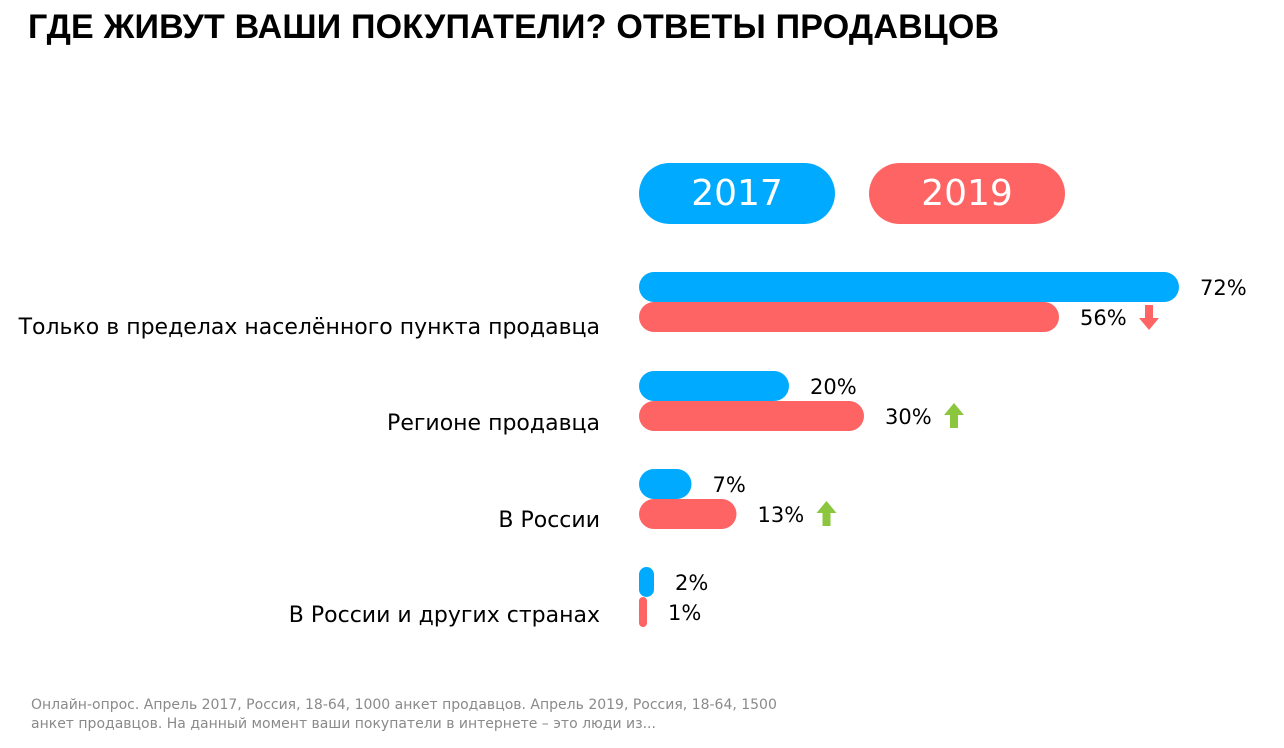 This screenshot has height=748, width=1284. I want to click on data-label-2019-2: 13%, so click(781, 515).